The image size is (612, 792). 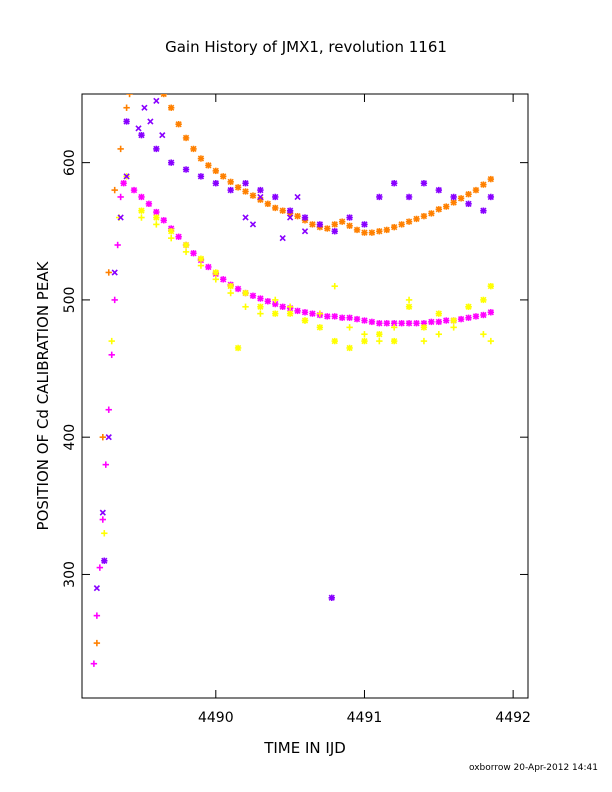 What do you see at coordinates (533, 768) in the screenshot?
I see `footer-credit: oxborrow 20-Apr-2012 14:41` at bounding box center [533, 768].